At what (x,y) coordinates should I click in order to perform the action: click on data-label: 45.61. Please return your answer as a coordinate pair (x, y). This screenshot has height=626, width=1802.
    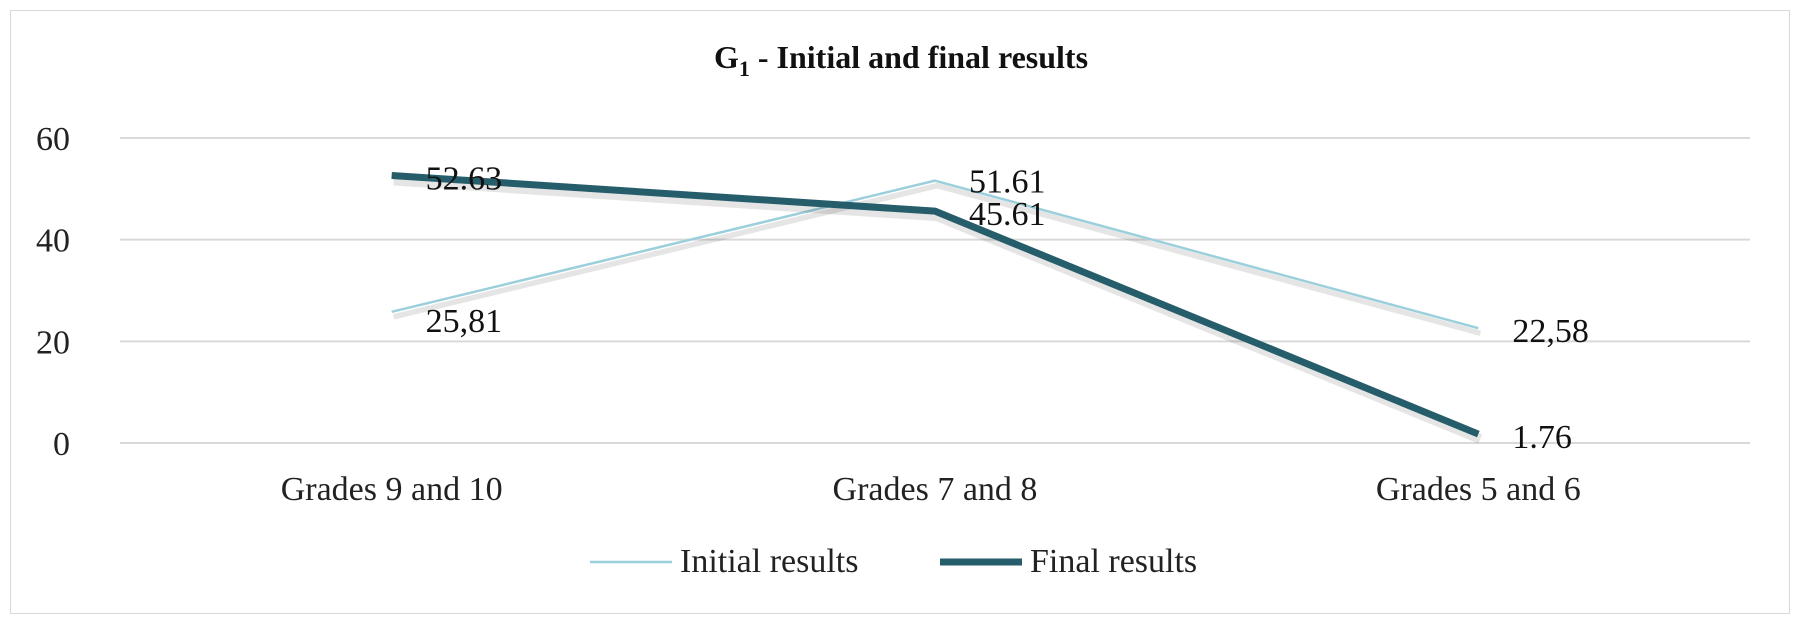
    Looking at the image, I should click on (1007, 214).